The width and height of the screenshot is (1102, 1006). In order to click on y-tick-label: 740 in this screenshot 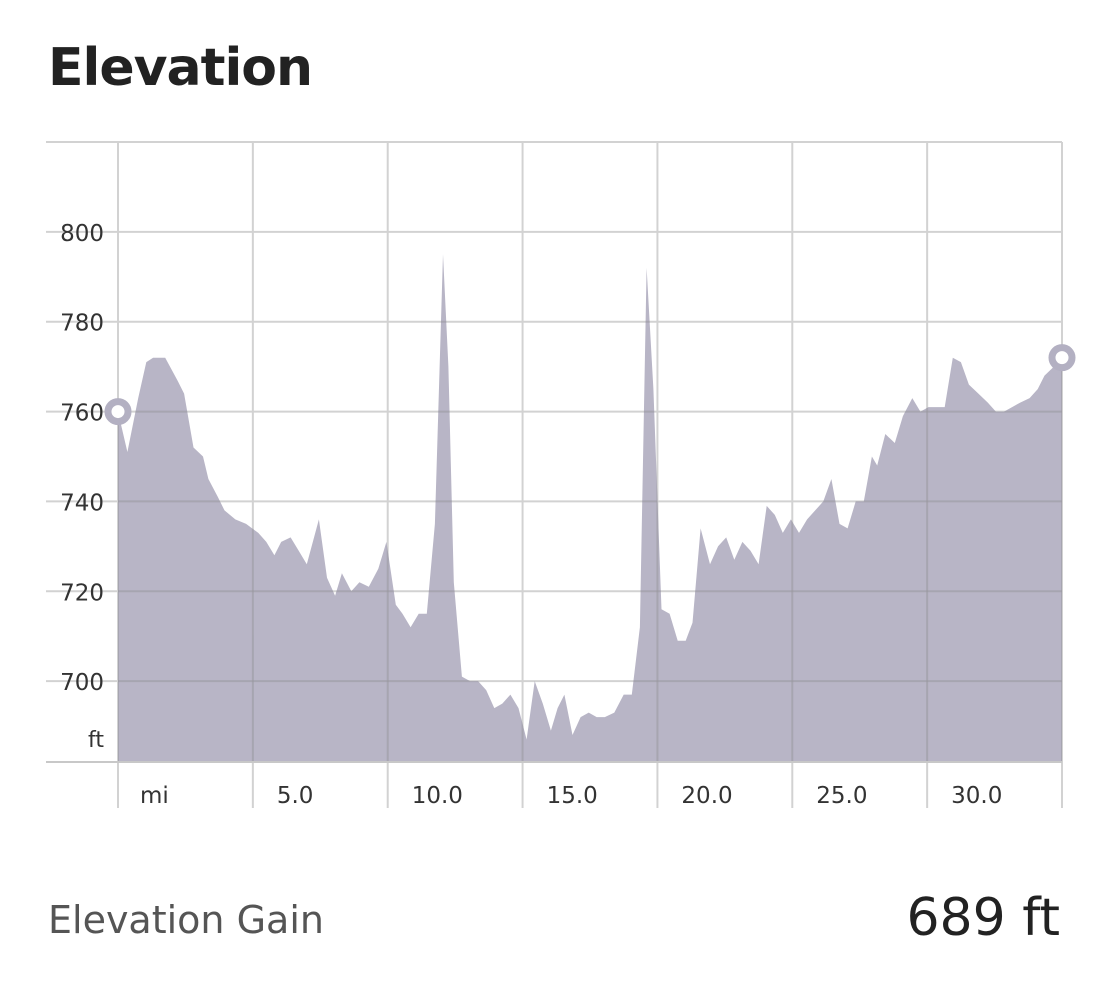, I will do `click(82, 503)`.